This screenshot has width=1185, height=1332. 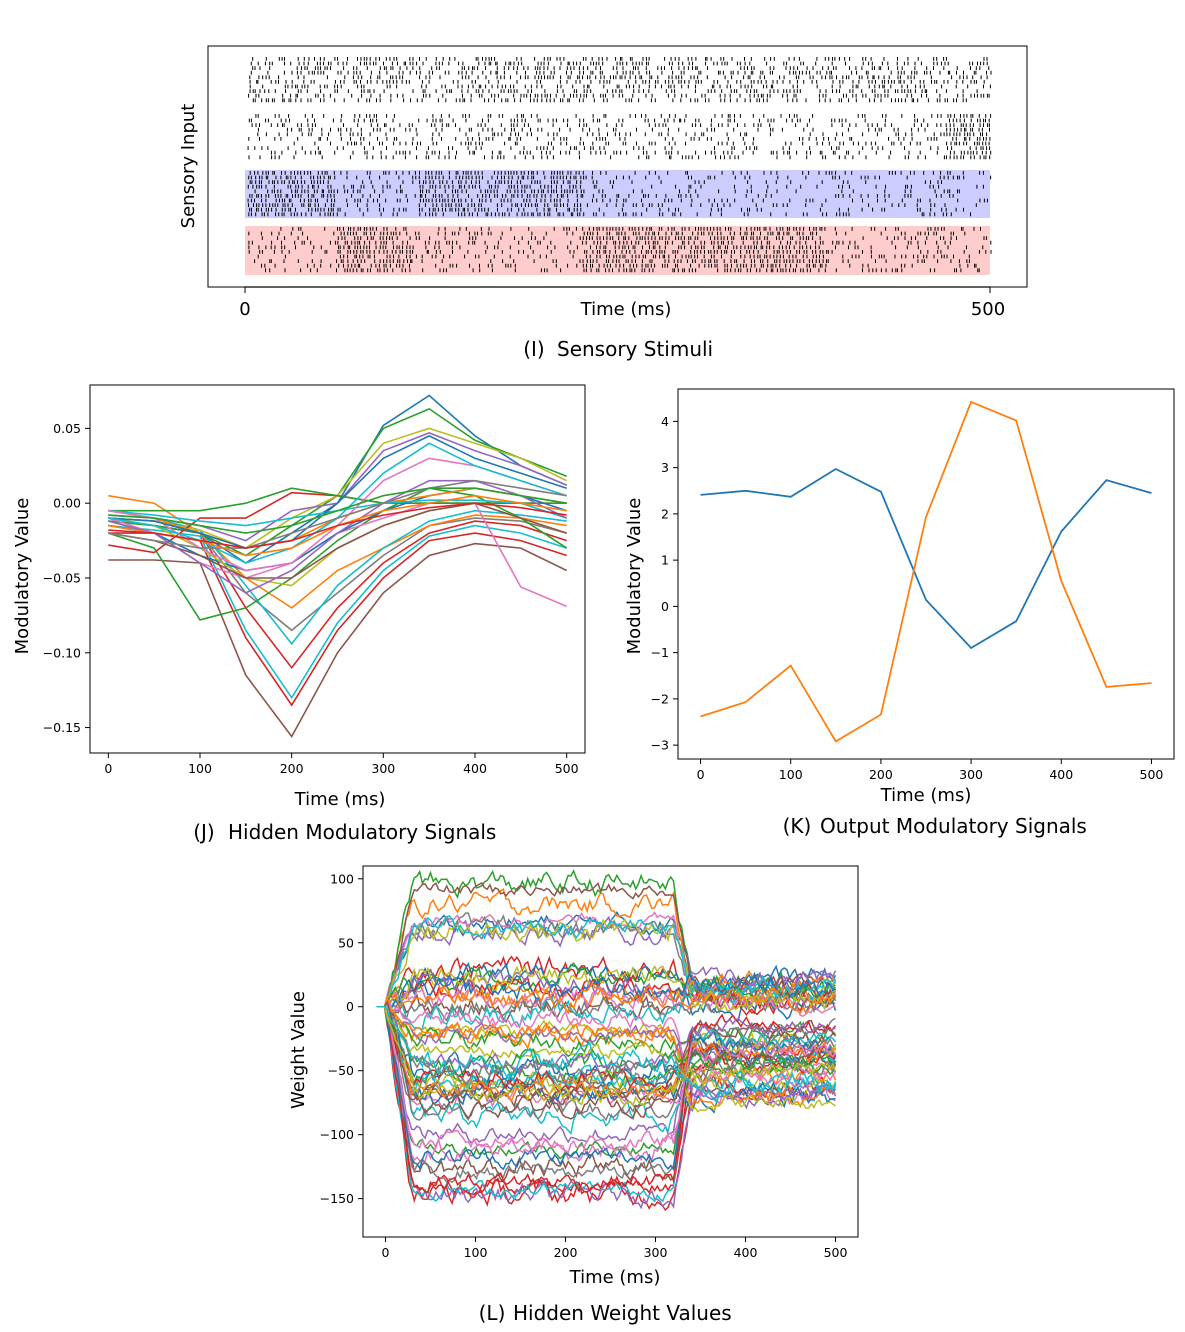 I want to click on j-xtick-label: 200, so click(x=292, y=768).